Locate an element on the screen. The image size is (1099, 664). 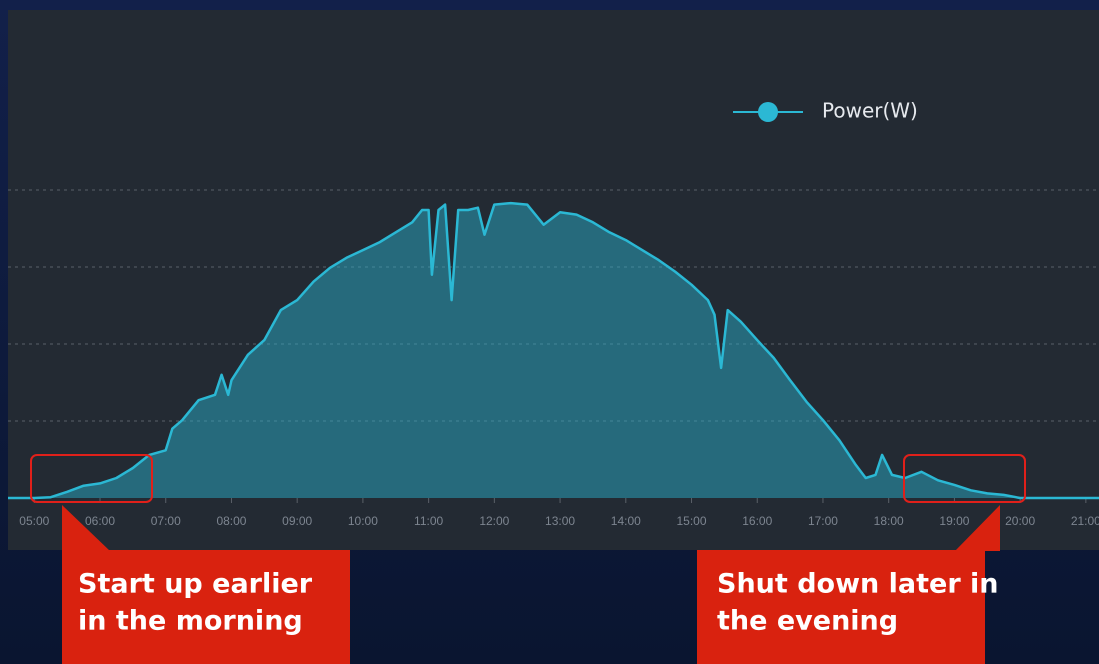
callout-text: Shut down later in is located at coordinates (858, 584).